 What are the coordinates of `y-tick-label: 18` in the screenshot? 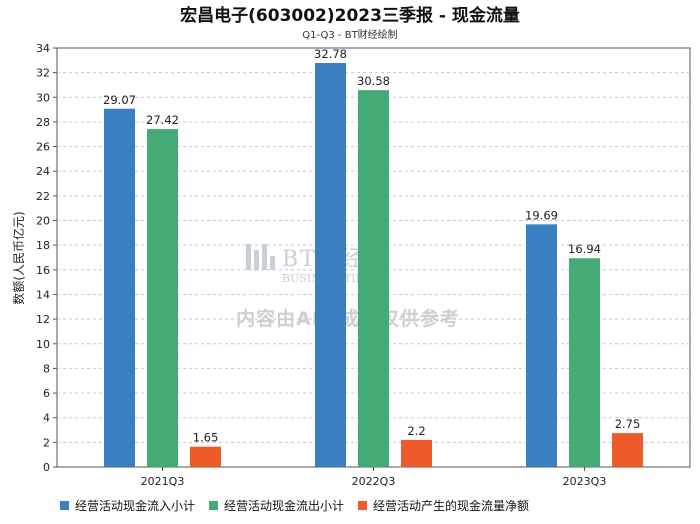 It's located at (43, 245).